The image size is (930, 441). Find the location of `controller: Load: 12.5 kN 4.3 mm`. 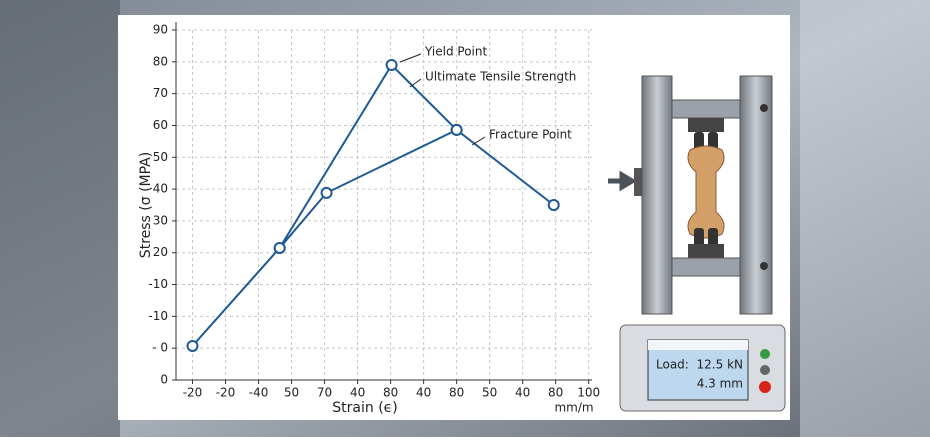

controller: Load: 12.5 kN 4.3 mm is located at coordinates (702, 368).